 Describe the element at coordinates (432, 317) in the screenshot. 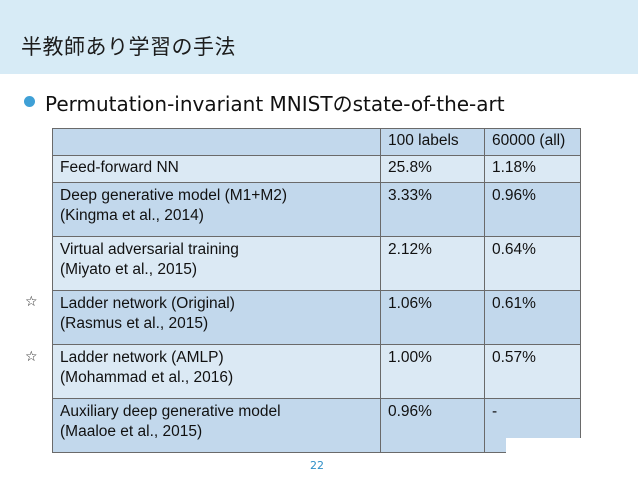

I see `labels-100-cell: 1.06%` at that location.